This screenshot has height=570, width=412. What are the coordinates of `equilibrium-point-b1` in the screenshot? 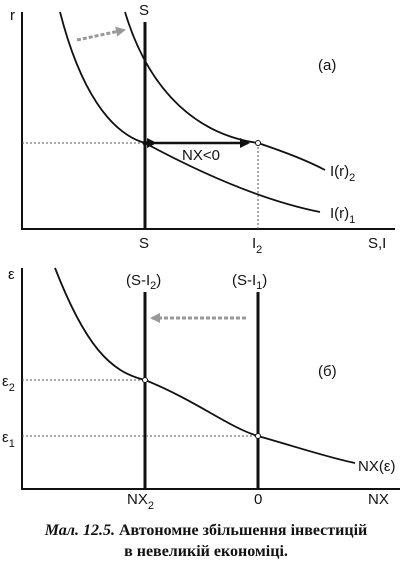 It's located at (258, 436).